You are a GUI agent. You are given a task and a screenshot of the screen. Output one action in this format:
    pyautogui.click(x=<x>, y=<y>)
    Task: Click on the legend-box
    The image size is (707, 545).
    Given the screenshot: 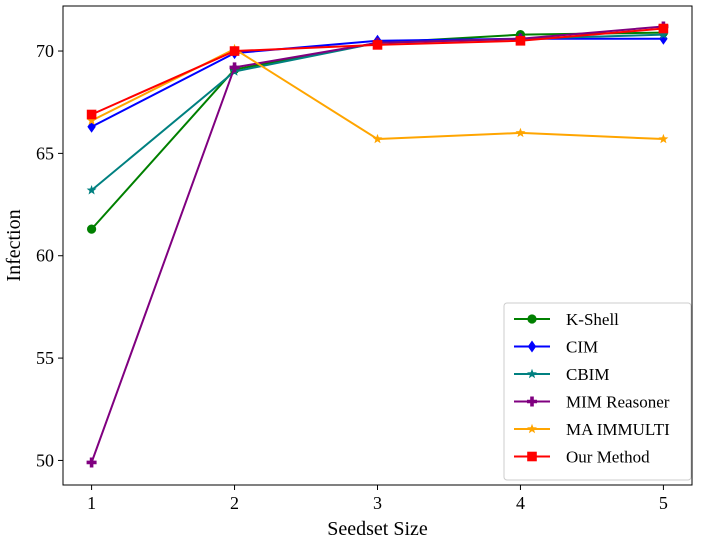 What is the action you would take?
    pyautogui.click(x=597, y=391)
    